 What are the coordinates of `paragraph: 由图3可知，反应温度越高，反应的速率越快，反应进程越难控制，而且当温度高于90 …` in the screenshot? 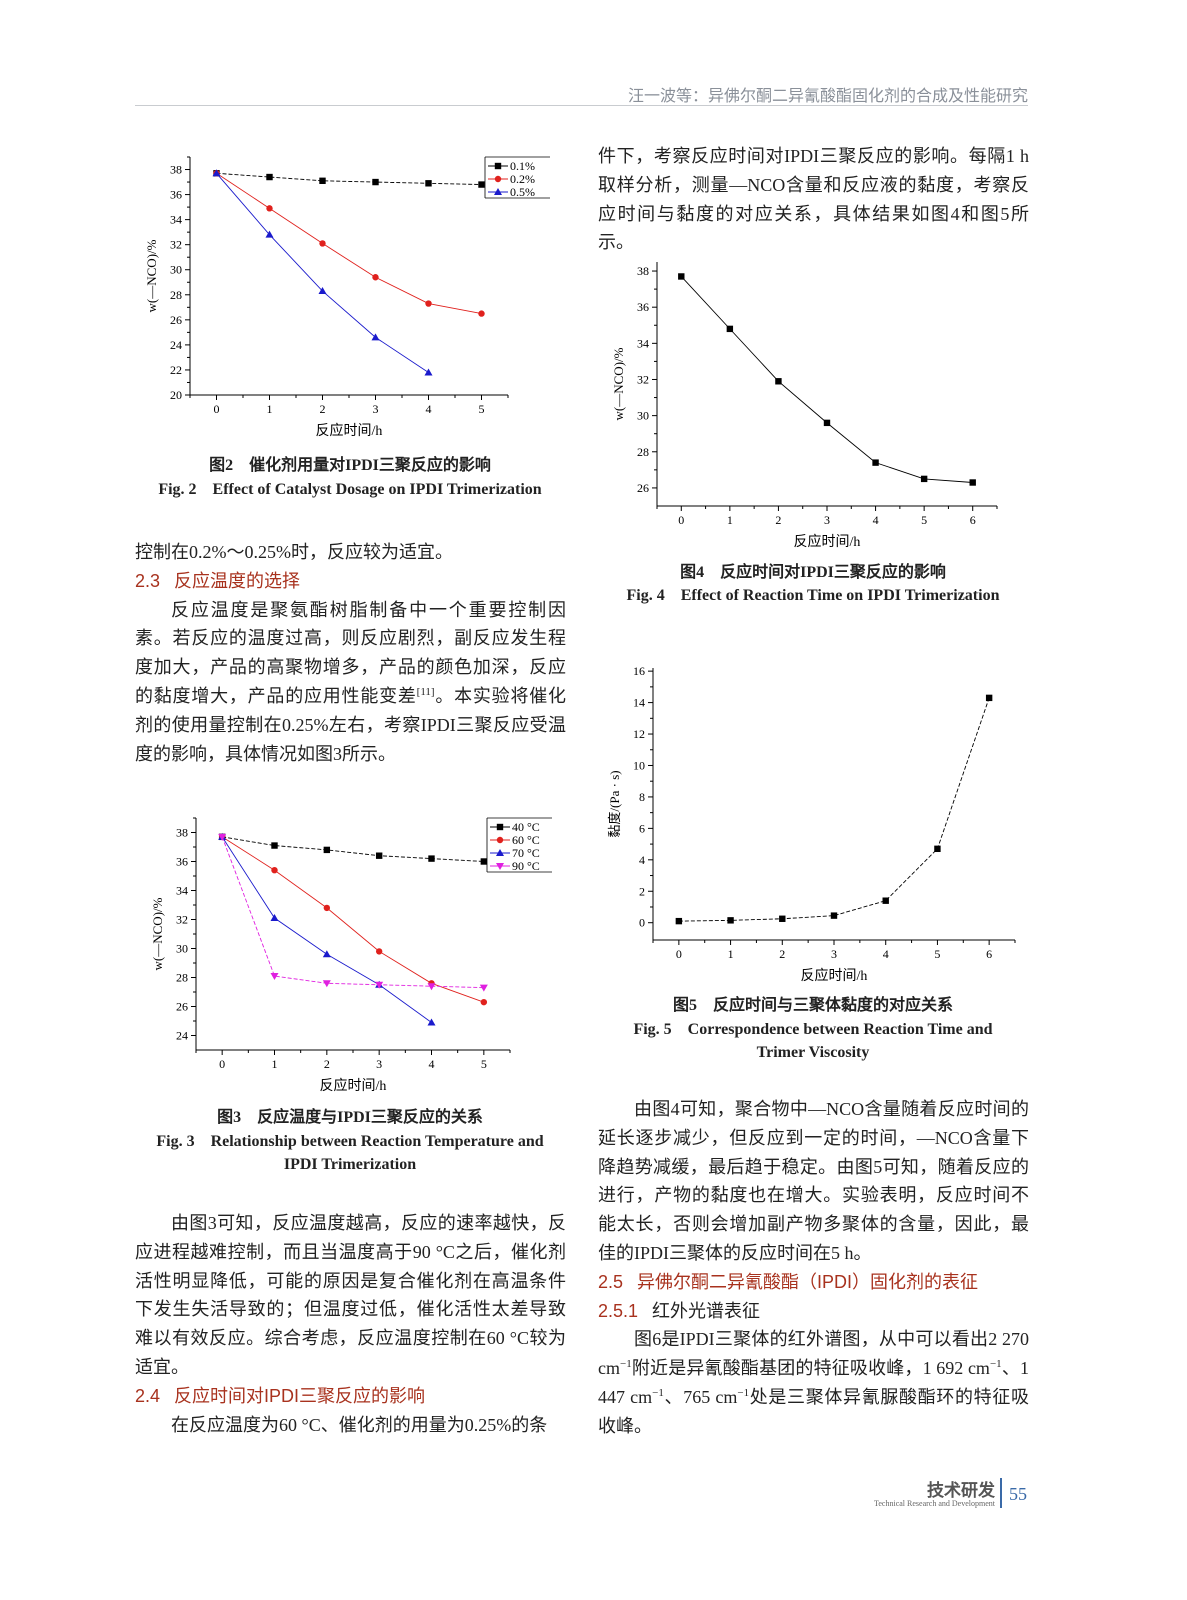 It's located at (350, 1295).